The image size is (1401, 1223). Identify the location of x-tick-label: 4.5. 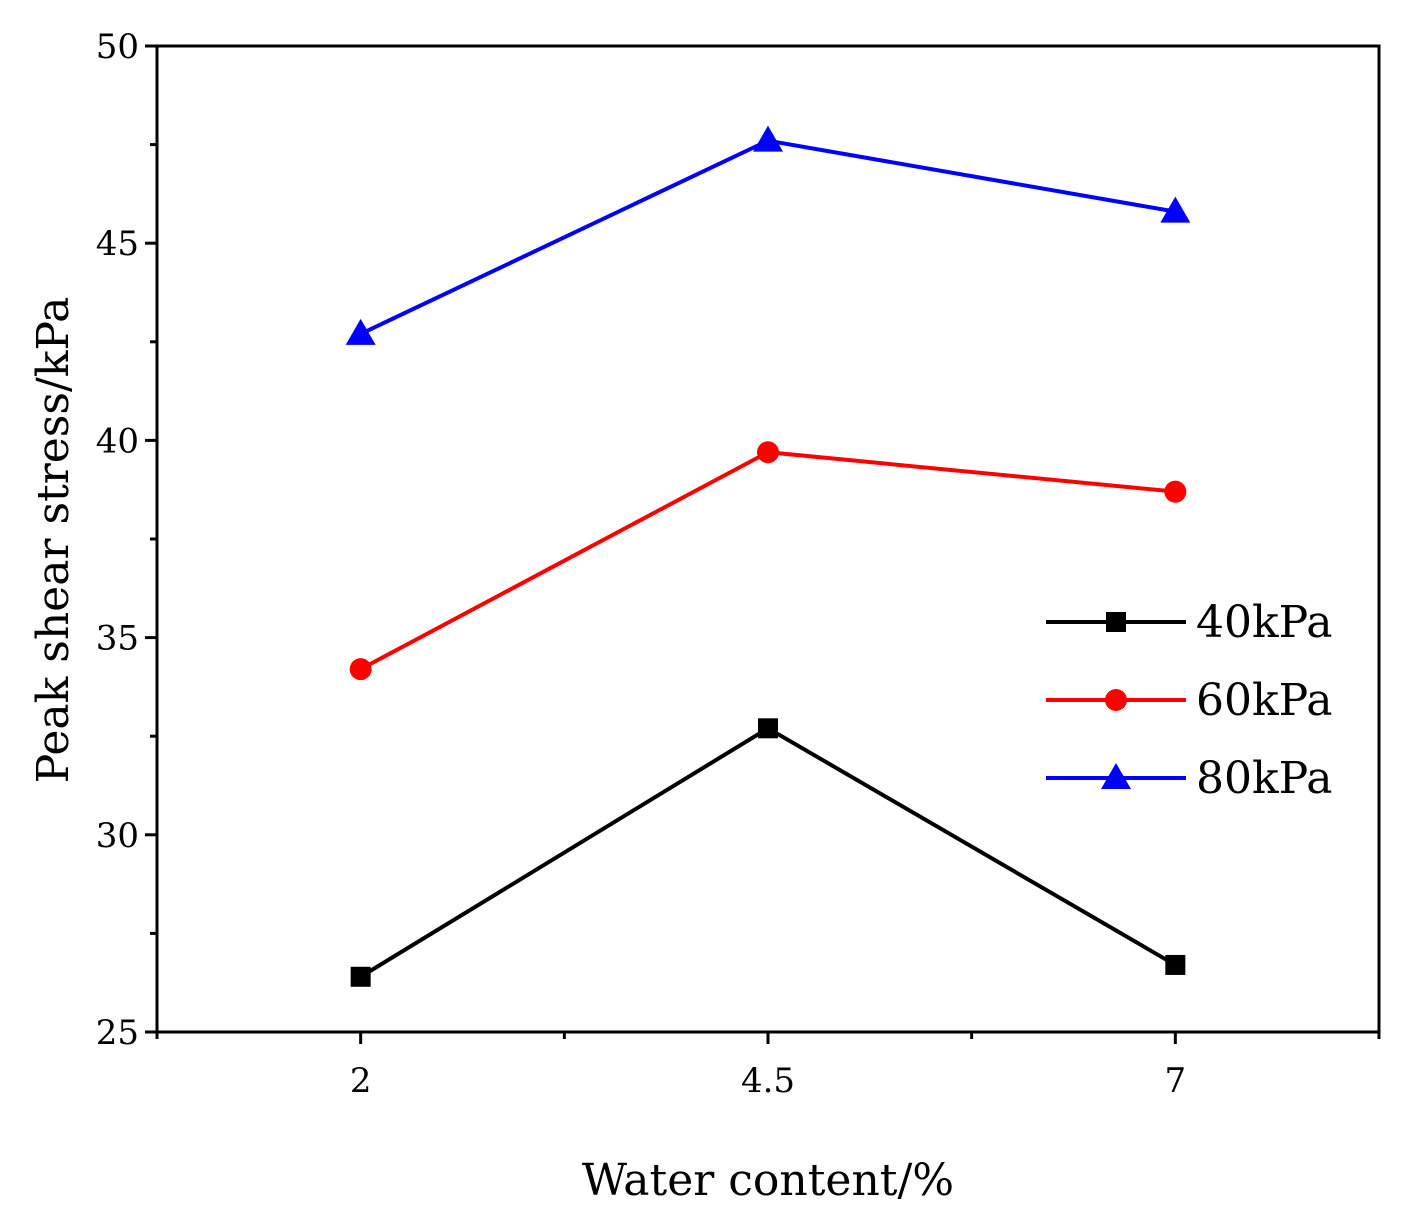
(768, 1081).